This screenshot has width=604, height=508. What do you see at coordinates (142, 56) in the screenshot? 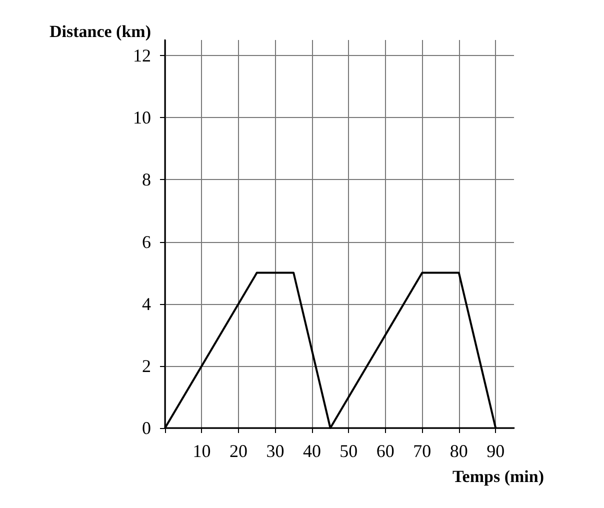
I see `y-tick-label: 12` at bounding box center [142, 56].